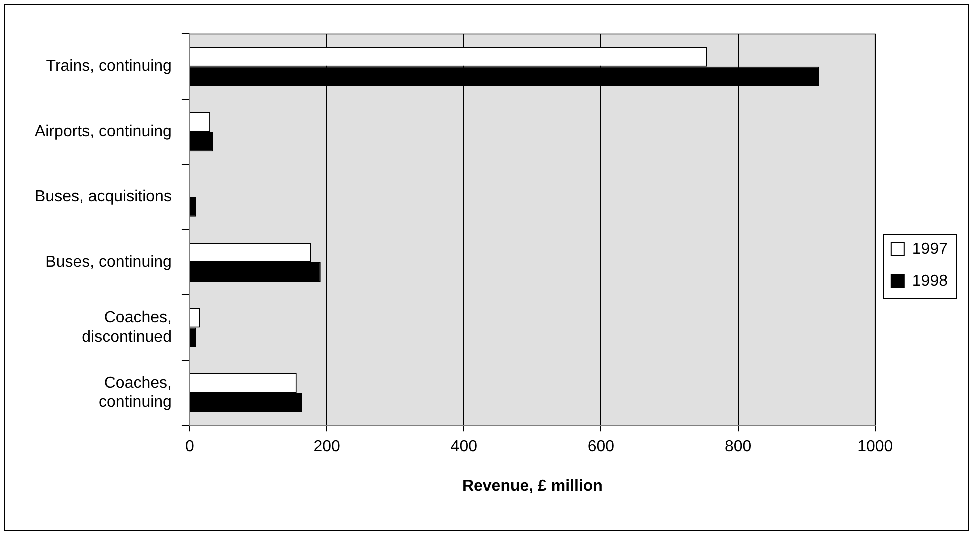  What do you see at coordinates (109, 67) in the screenshot?
I see `y-tick-label: Trains, continuing` at bounding box center [109, 67].